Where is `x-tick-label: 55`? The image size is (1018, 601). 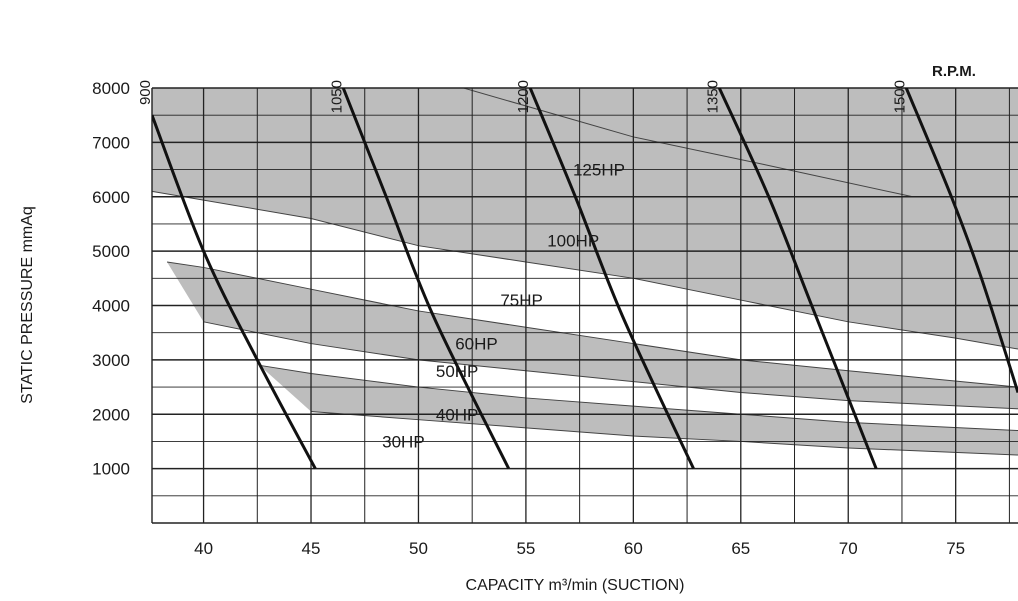 x-tick-label: 55 is located at coordinates (525, 548).